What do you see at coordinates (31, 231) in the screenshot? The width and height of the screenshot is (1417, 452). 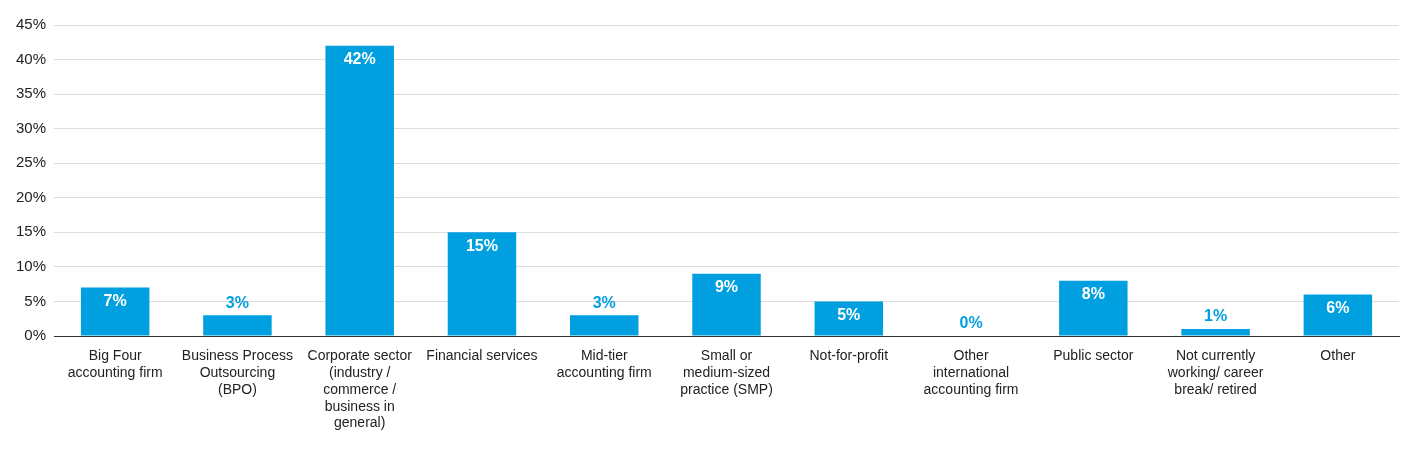 I see `y-tick-label: 15%` at bounding box center [31, 231].